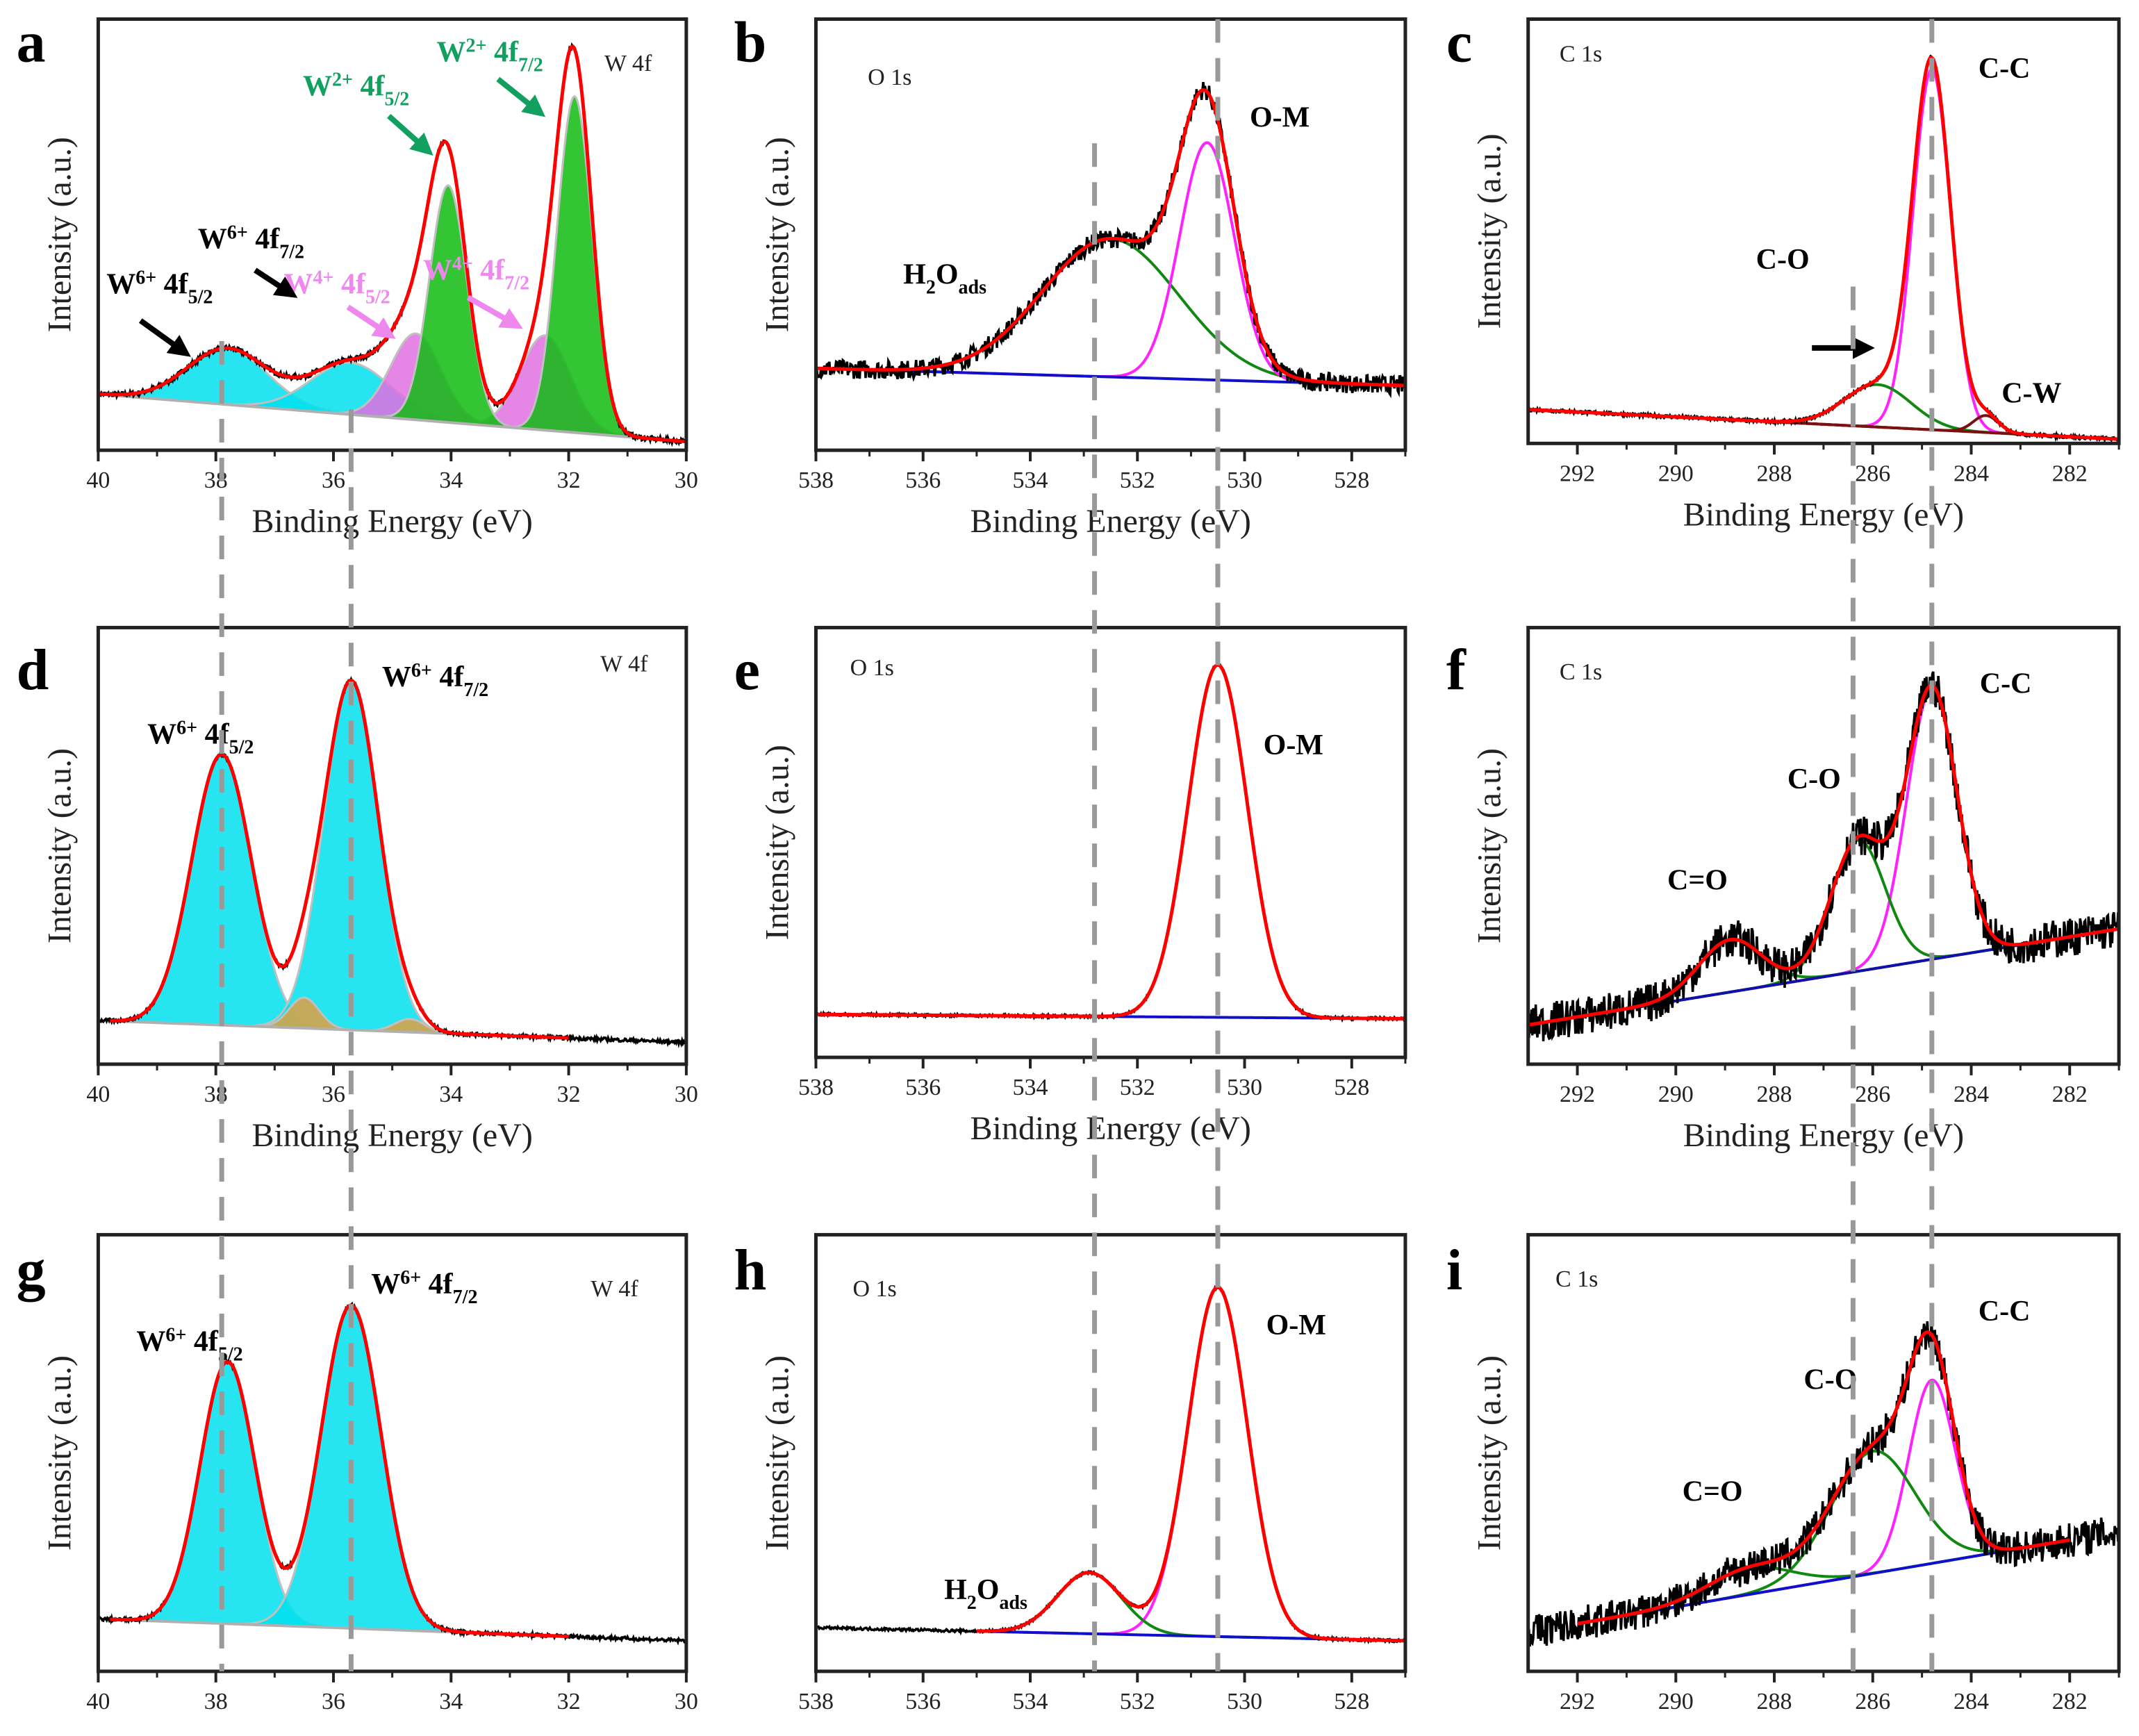  Describe the element at coordinates (1456, 670) in the screenshot. I see `panel-letter: f` at that location.